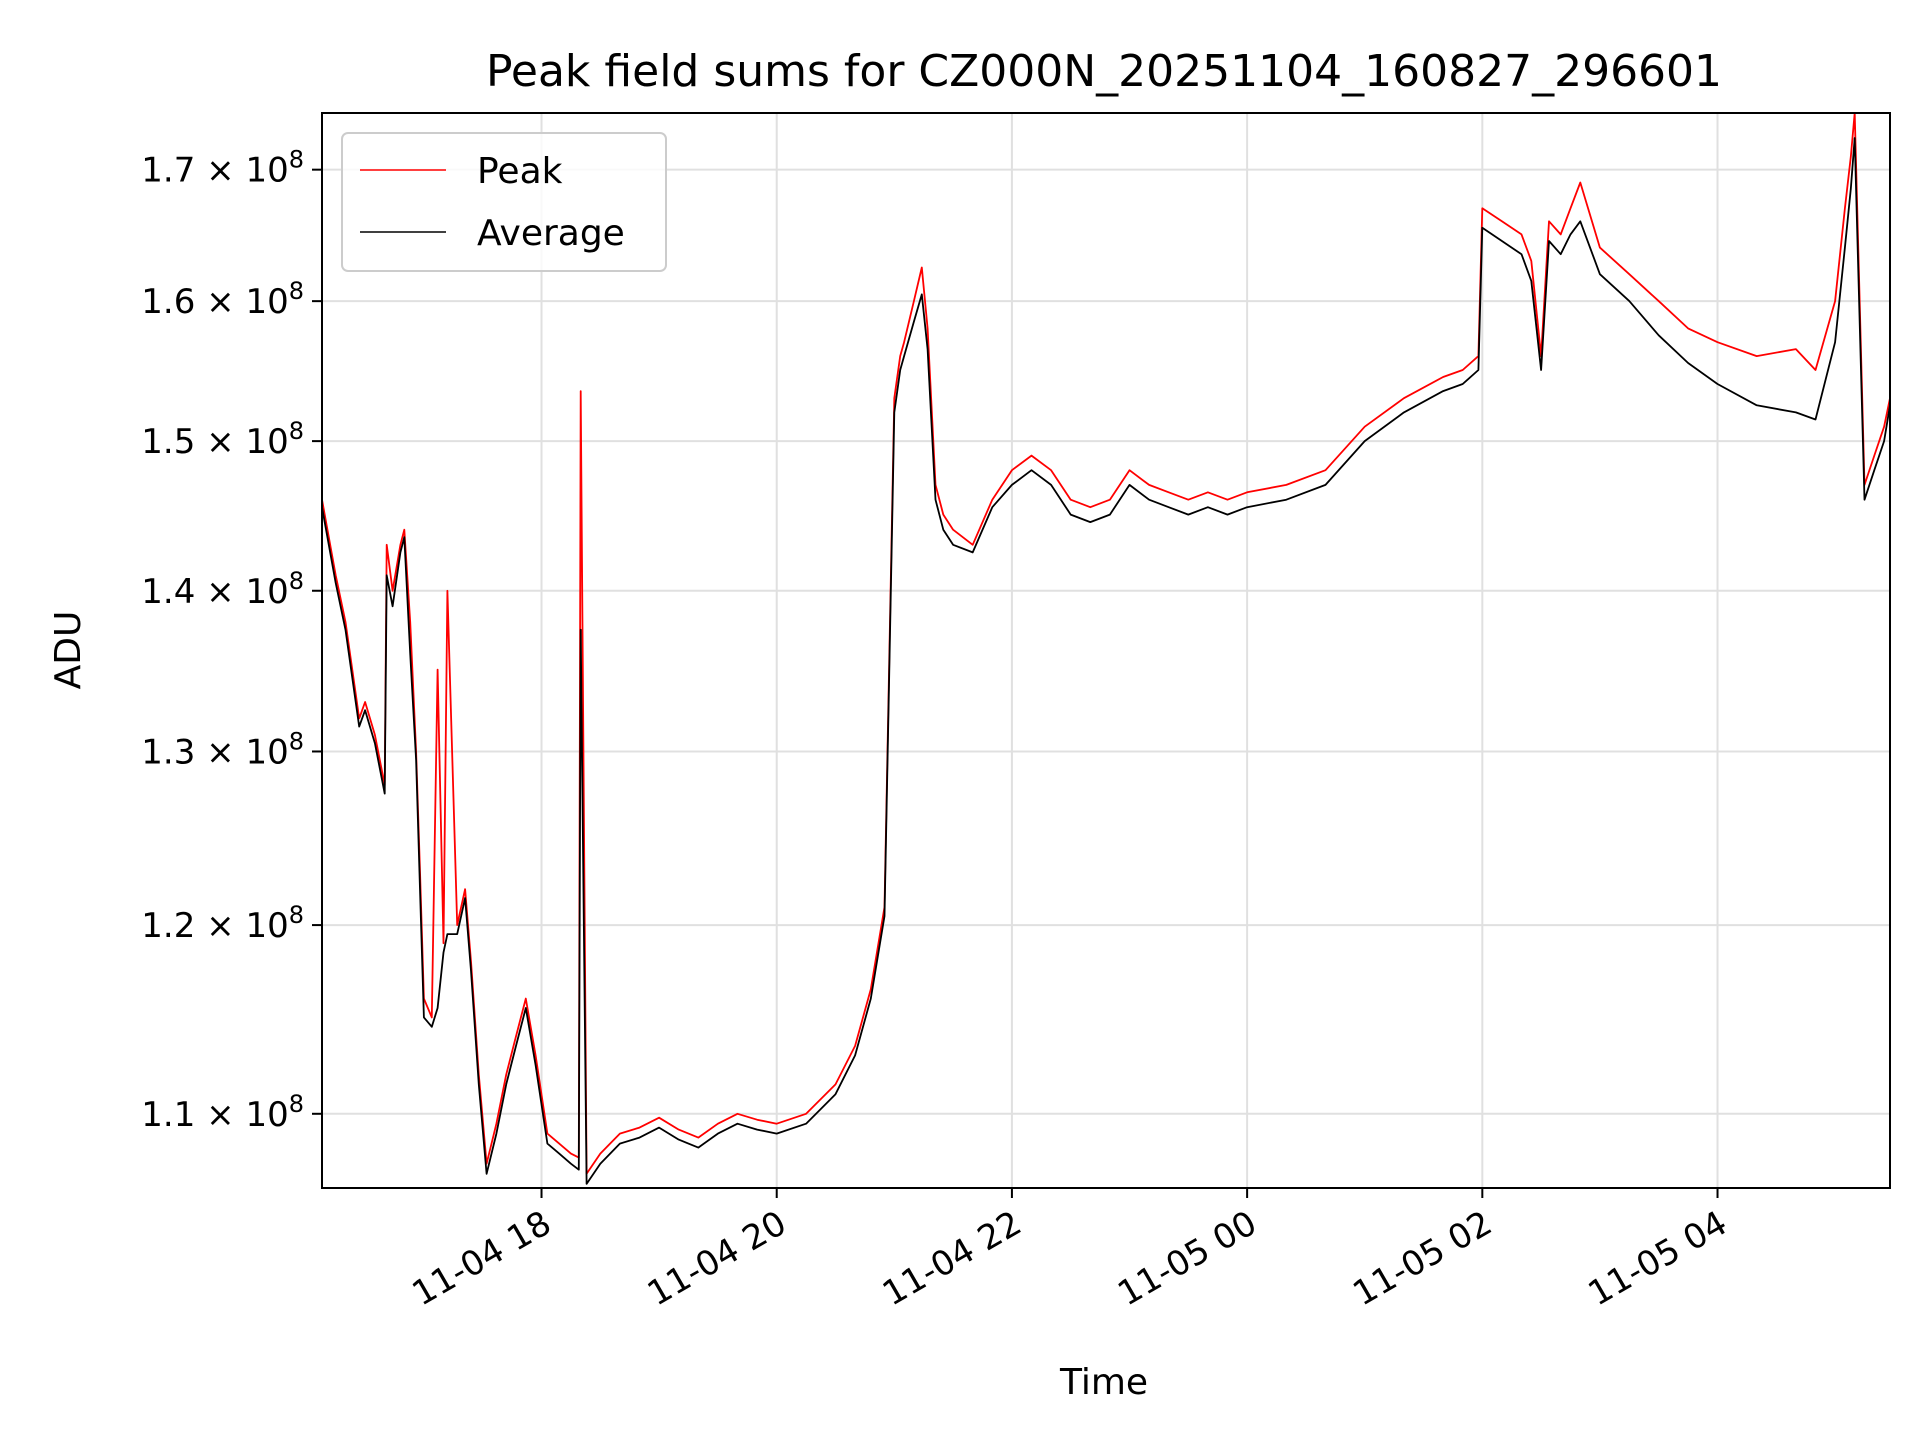  I want to click on y-tick-label: 1.4 × 10⁸, so click(222, 589).